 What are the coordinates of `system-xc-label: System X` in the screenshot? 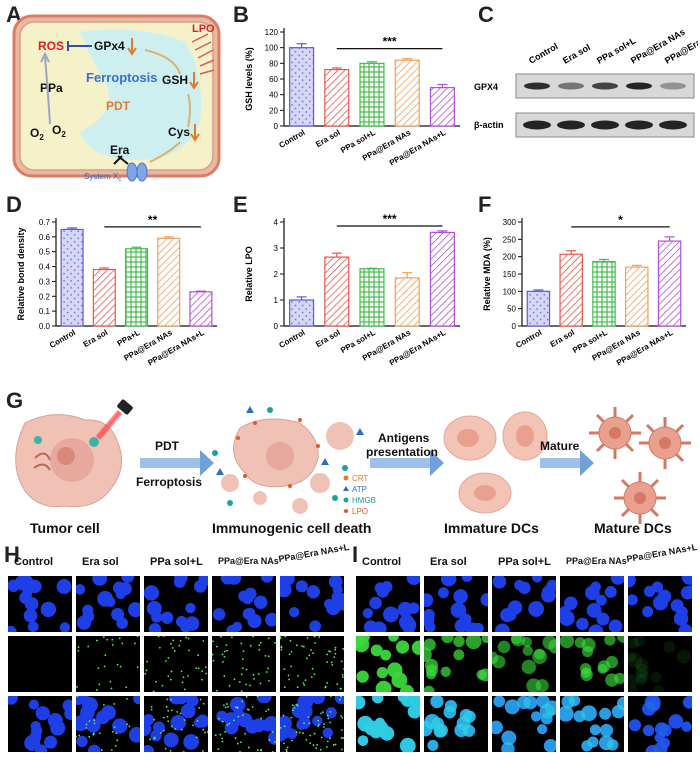 It's located at (101, 176).